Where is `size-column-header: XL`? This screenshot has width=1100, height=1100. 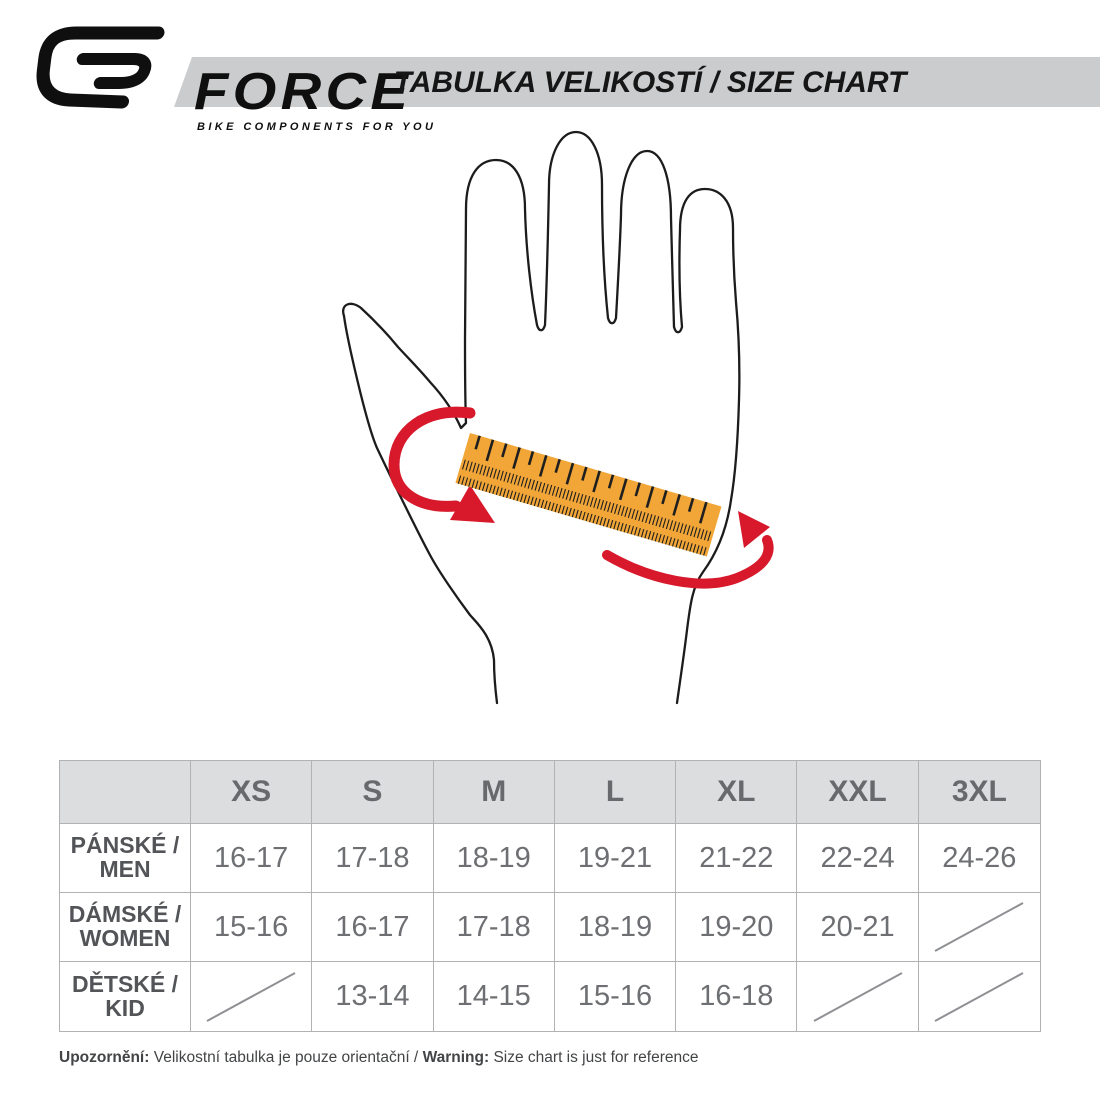
size-column-header: XL is located at coordinates (737, 792).